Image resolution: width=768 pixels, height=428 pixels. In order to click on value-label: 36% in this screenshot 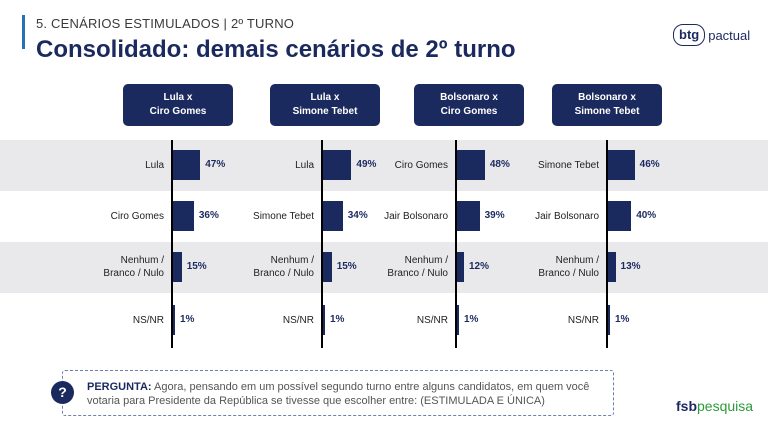, I will do `click(208, 215)`.